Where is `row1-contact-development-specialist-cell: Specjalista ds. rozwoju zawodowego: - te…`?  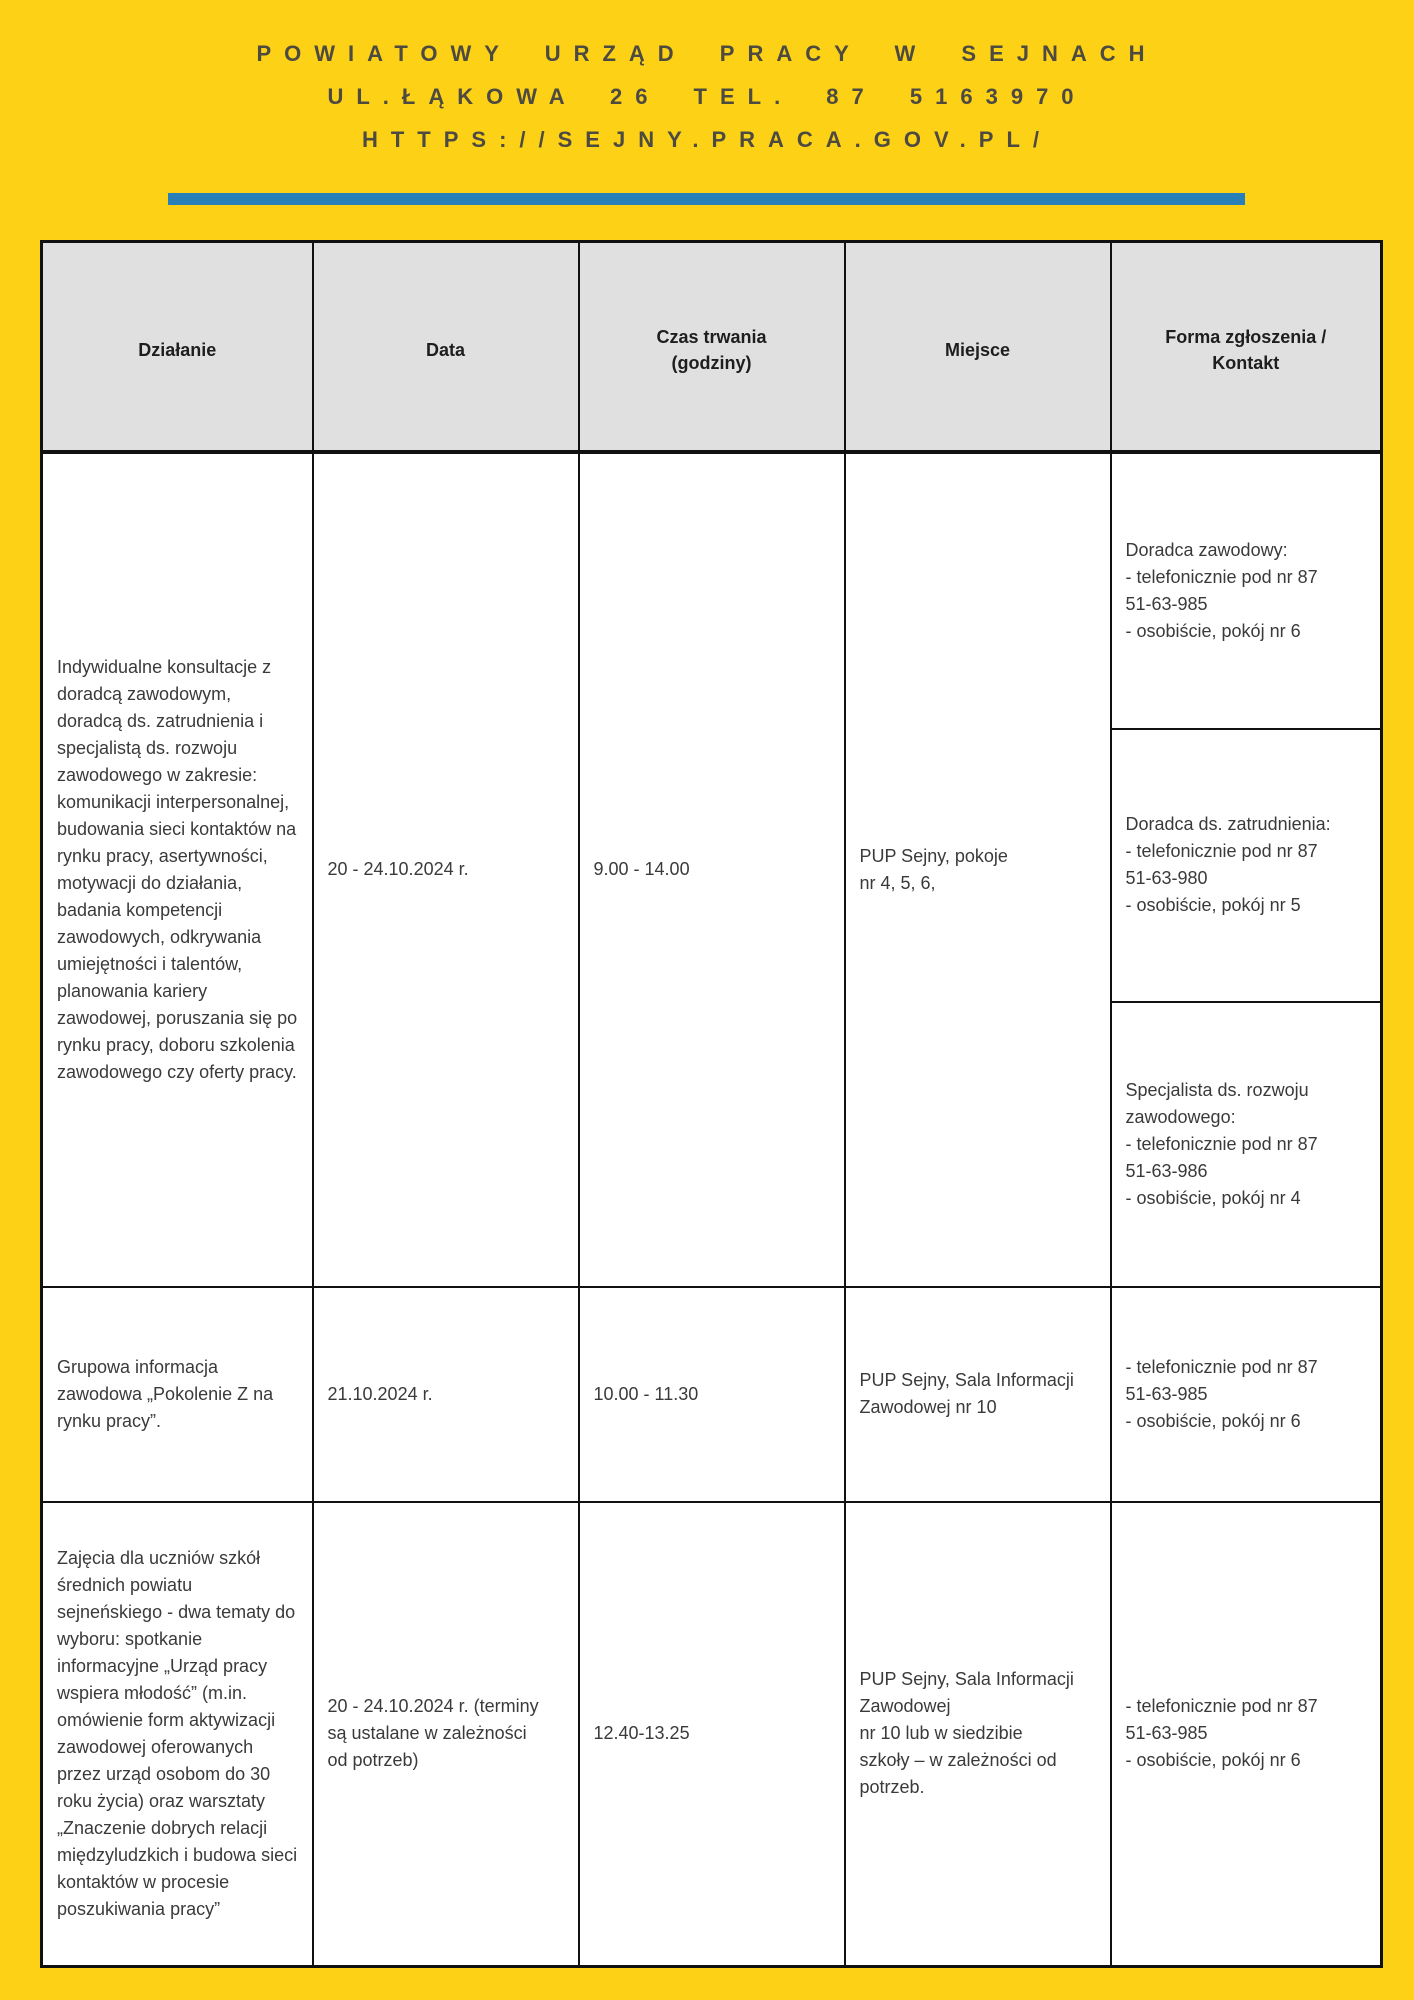 row1-contact-development-specialist-cell: Specjalista ds. rozwoju zawodowego: - te… is located at coordinates (1246, 1144).